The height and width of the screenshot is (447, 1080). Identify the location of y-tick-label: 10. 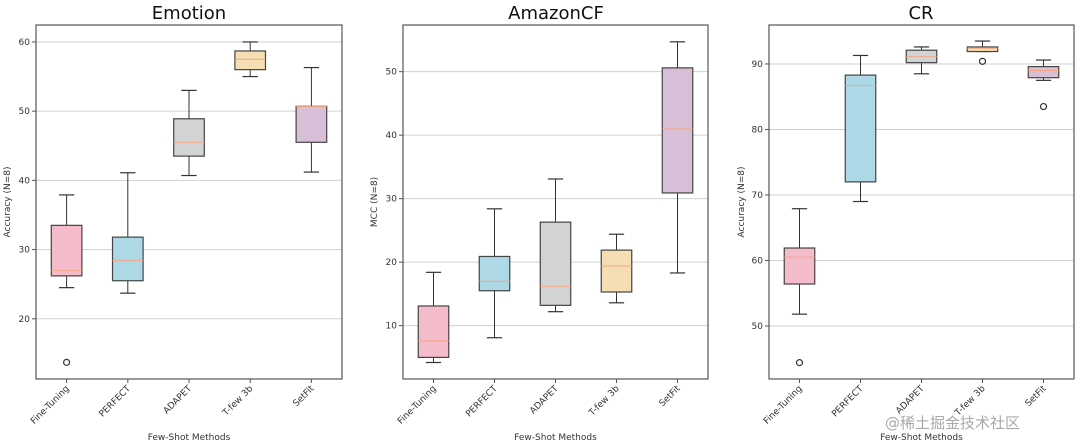
(392, 327).